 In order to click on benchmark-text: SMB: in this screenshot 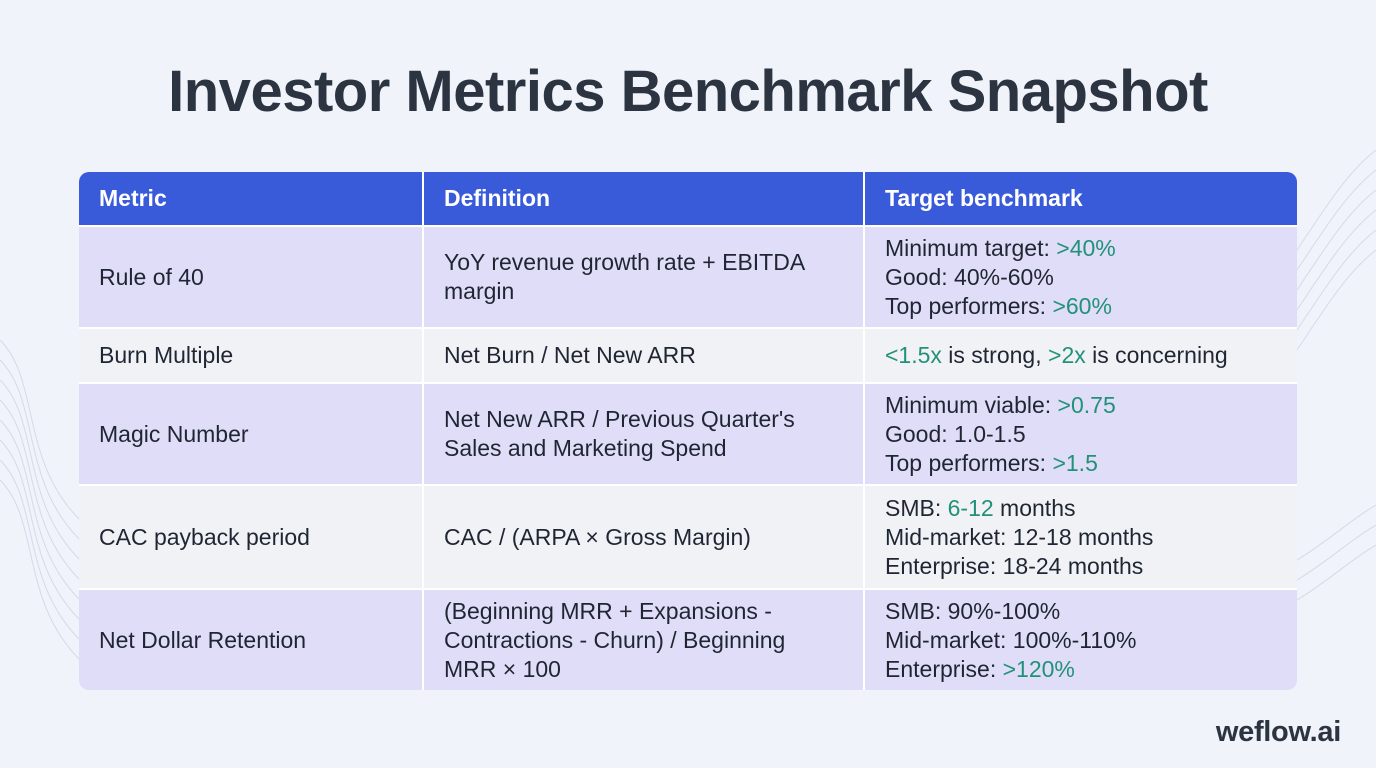, I will do `click(916, 507)`.